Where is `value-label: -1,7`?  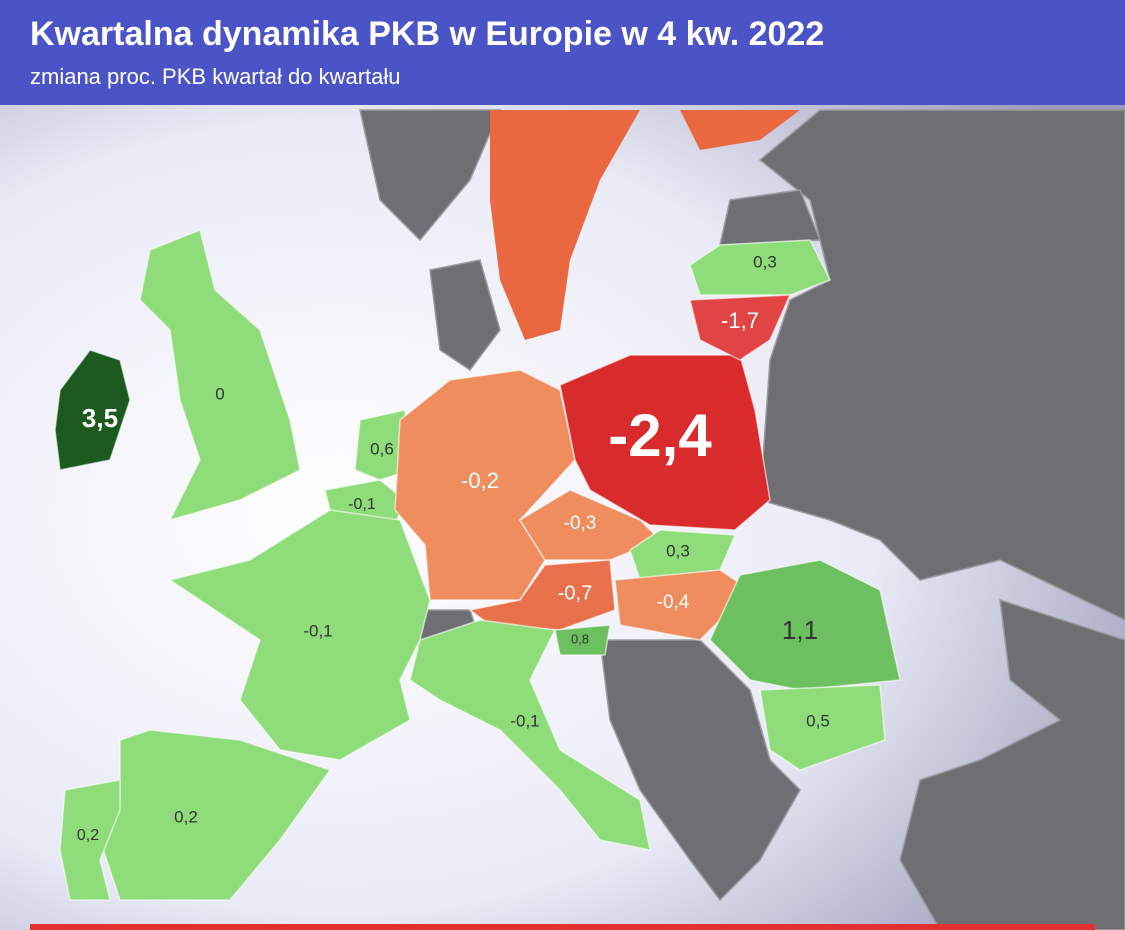 value-label: -1,7 is located at coordinates (740, 320).